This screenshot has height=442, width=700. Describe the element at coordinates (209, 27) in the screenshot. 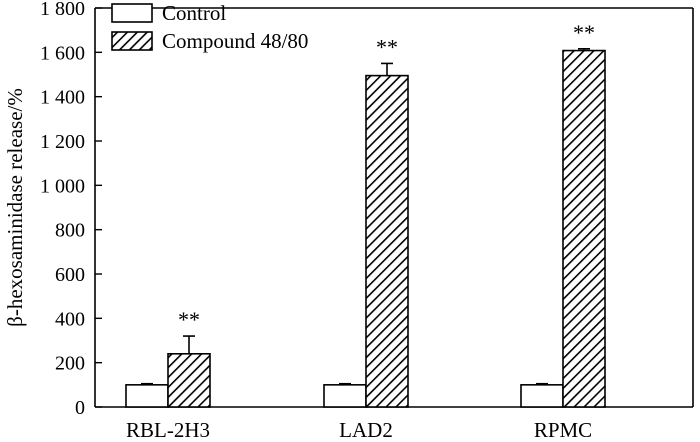

I see `legend: Control Compound 48/80` at that location.